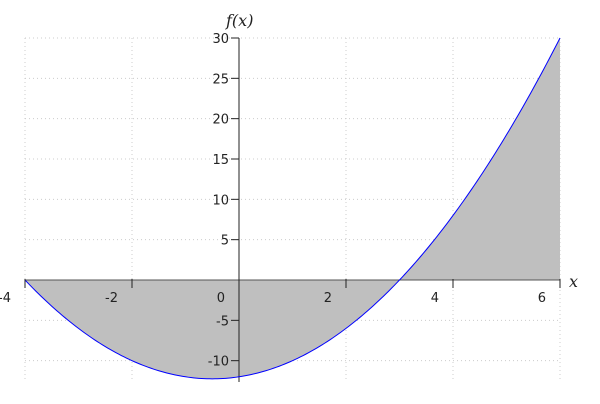 The width and height of the screenshot is (600, 404). Describe the element at coordinates (218, 362) in the screenshot. I see `y-tick-label: -10` at that location.